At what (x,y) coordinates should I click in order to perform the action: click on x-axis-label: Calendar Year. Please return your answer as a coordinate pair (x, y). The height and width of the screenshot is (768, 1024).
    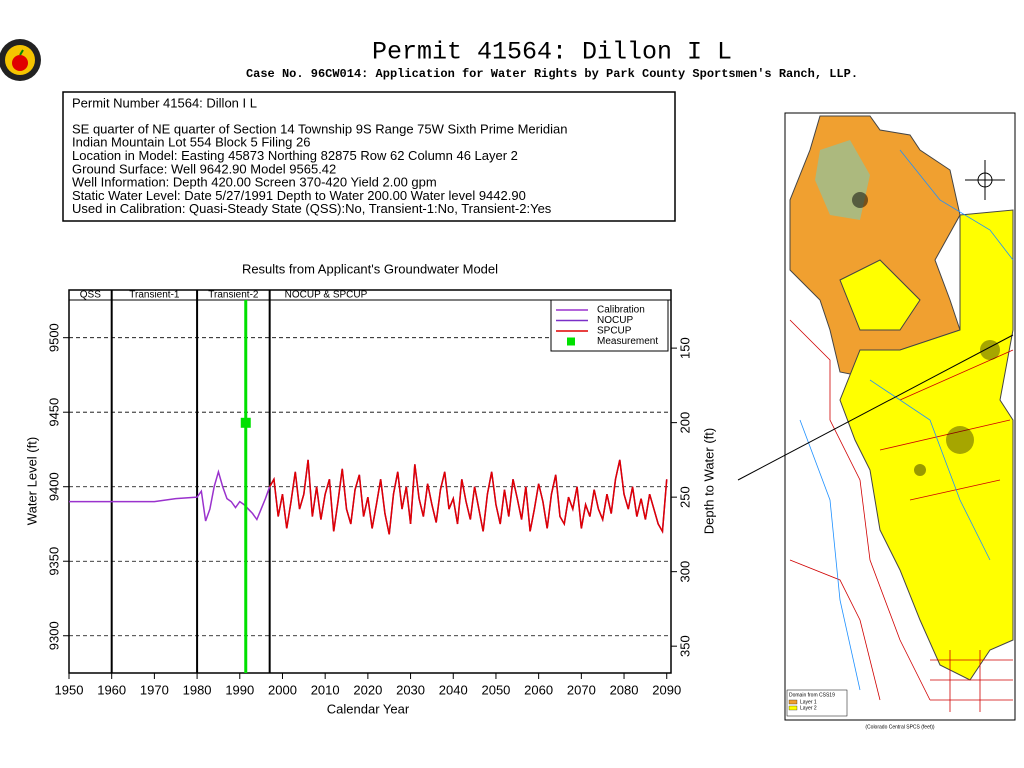
    Looking at the image, I should click on (368, 708).